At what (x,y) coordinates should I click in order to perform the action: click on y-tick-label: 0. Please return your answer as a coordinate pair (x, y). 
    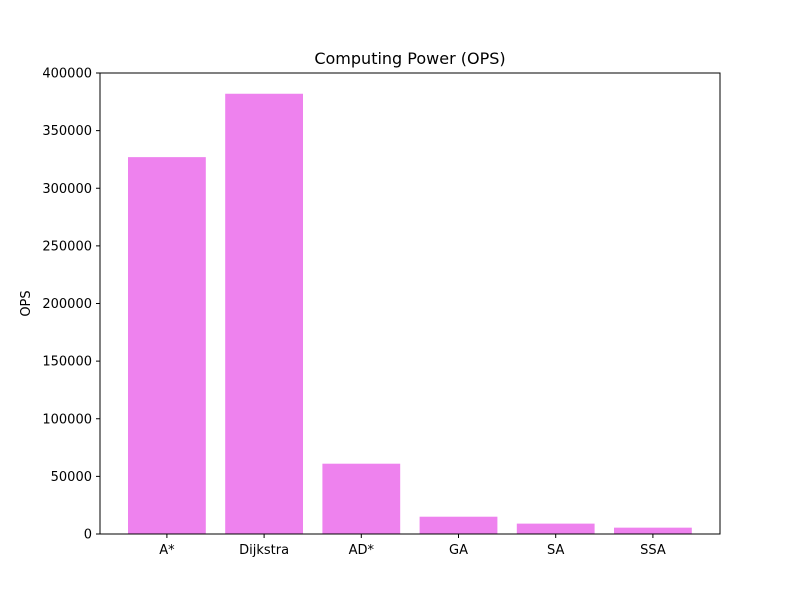
    Looking at the image, I should click on (88, 535).